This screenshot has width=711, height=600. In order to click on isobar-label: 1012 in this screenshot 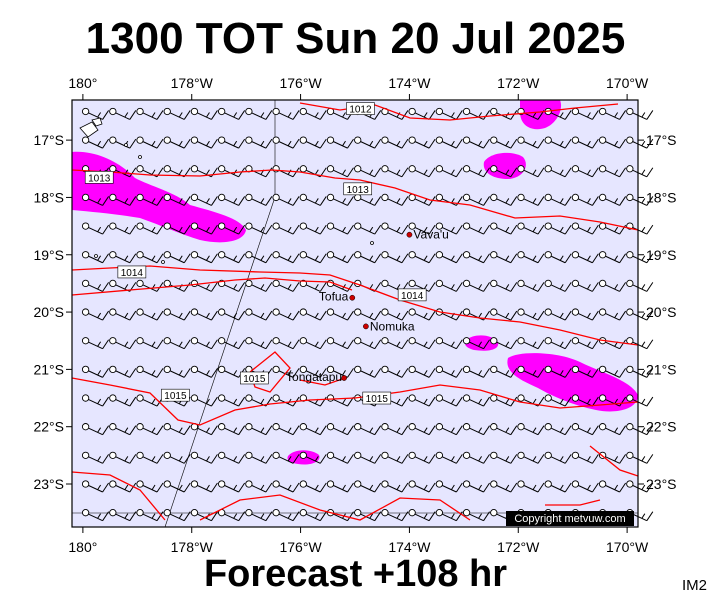, I will do `click(360, 109)`.